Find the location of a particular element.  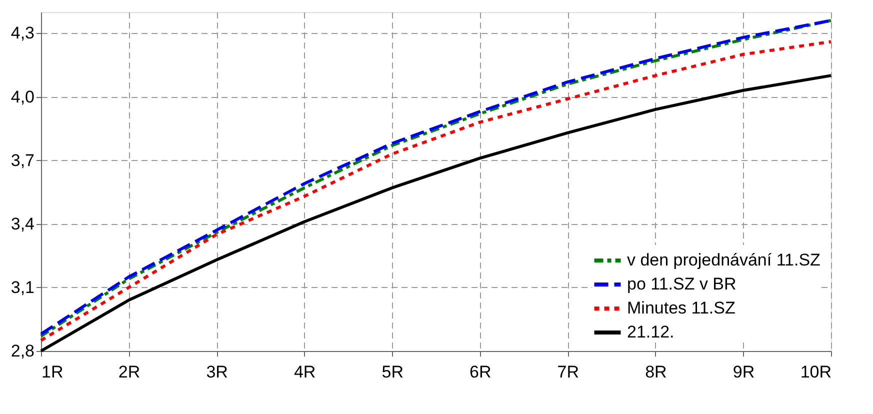

y-tick-label: 3,7 is located at coordinates (22, 160).